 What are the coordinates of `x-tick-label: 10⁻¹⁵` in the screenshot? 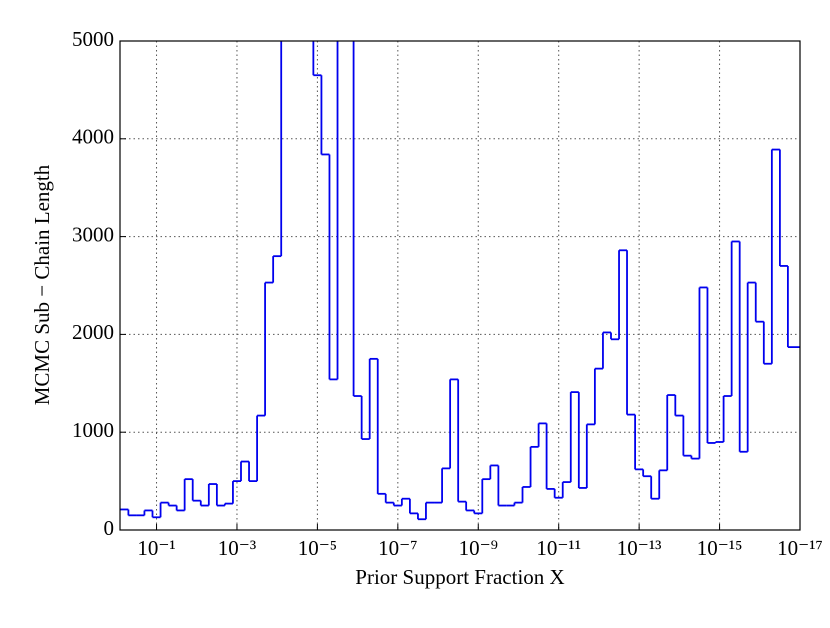 It's located at (720, 548).